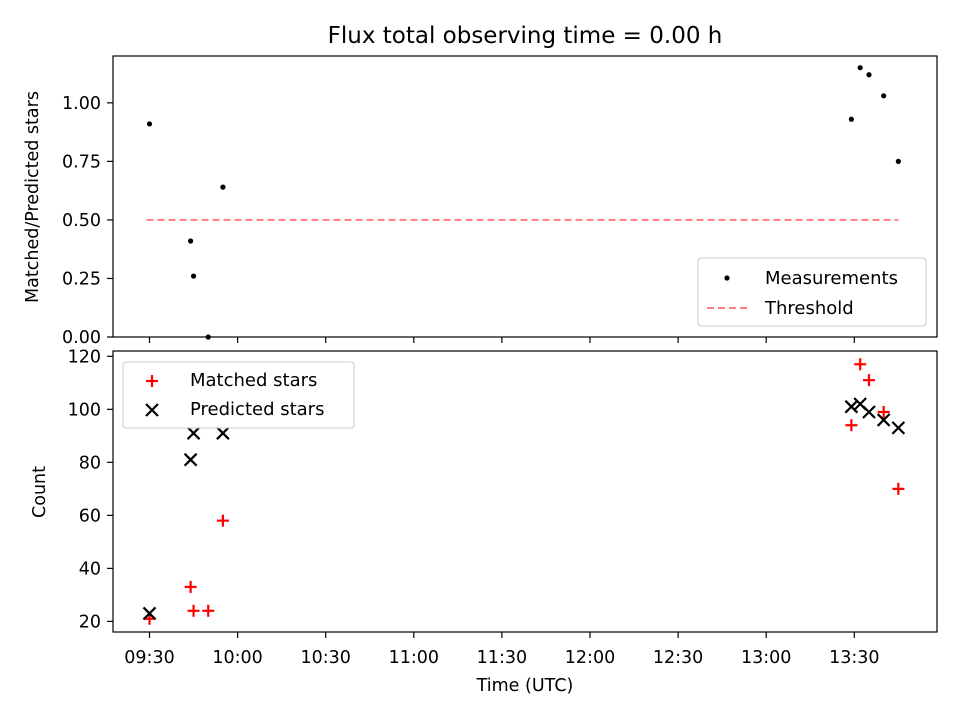 This screenshot has width=960, height=724. Describe the element at coordinates (414, 658) in the screenshot. I see `x-tick-label: 11:00` at that location.